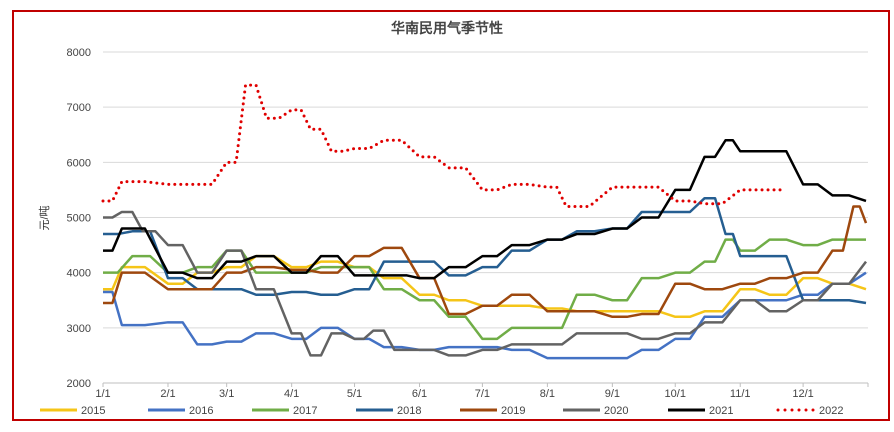  I want to click on y-axis: 2000 3000 4000 5000 6000 7000 8000, so click(79, 218).